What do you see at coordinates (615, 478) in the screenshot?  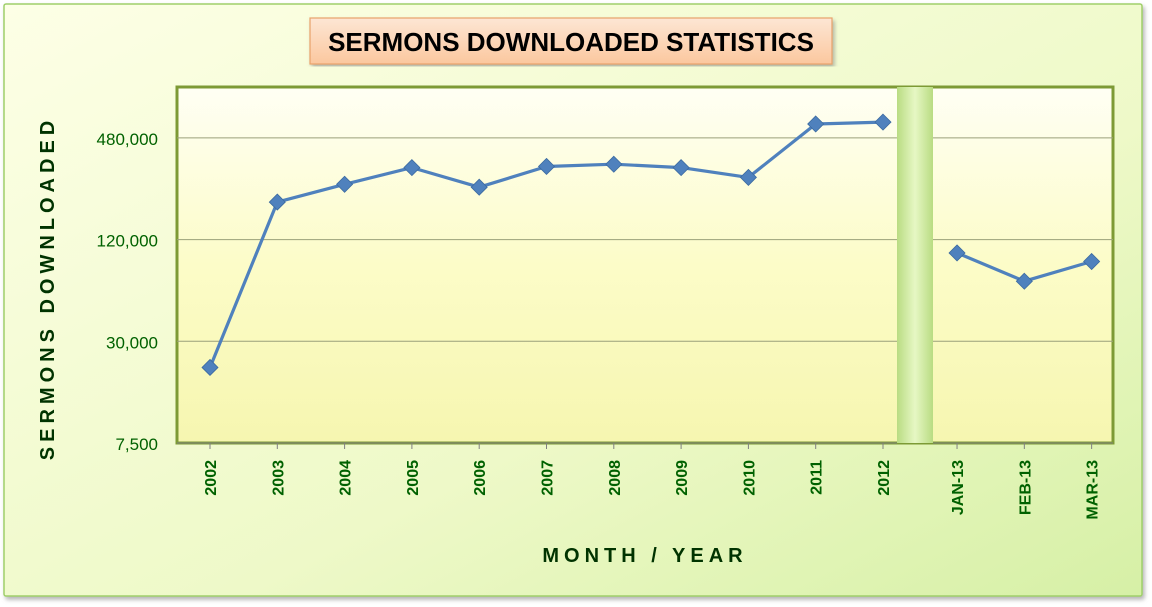 I see `x-tick-label: 2008` at bounding box center [615, 478].